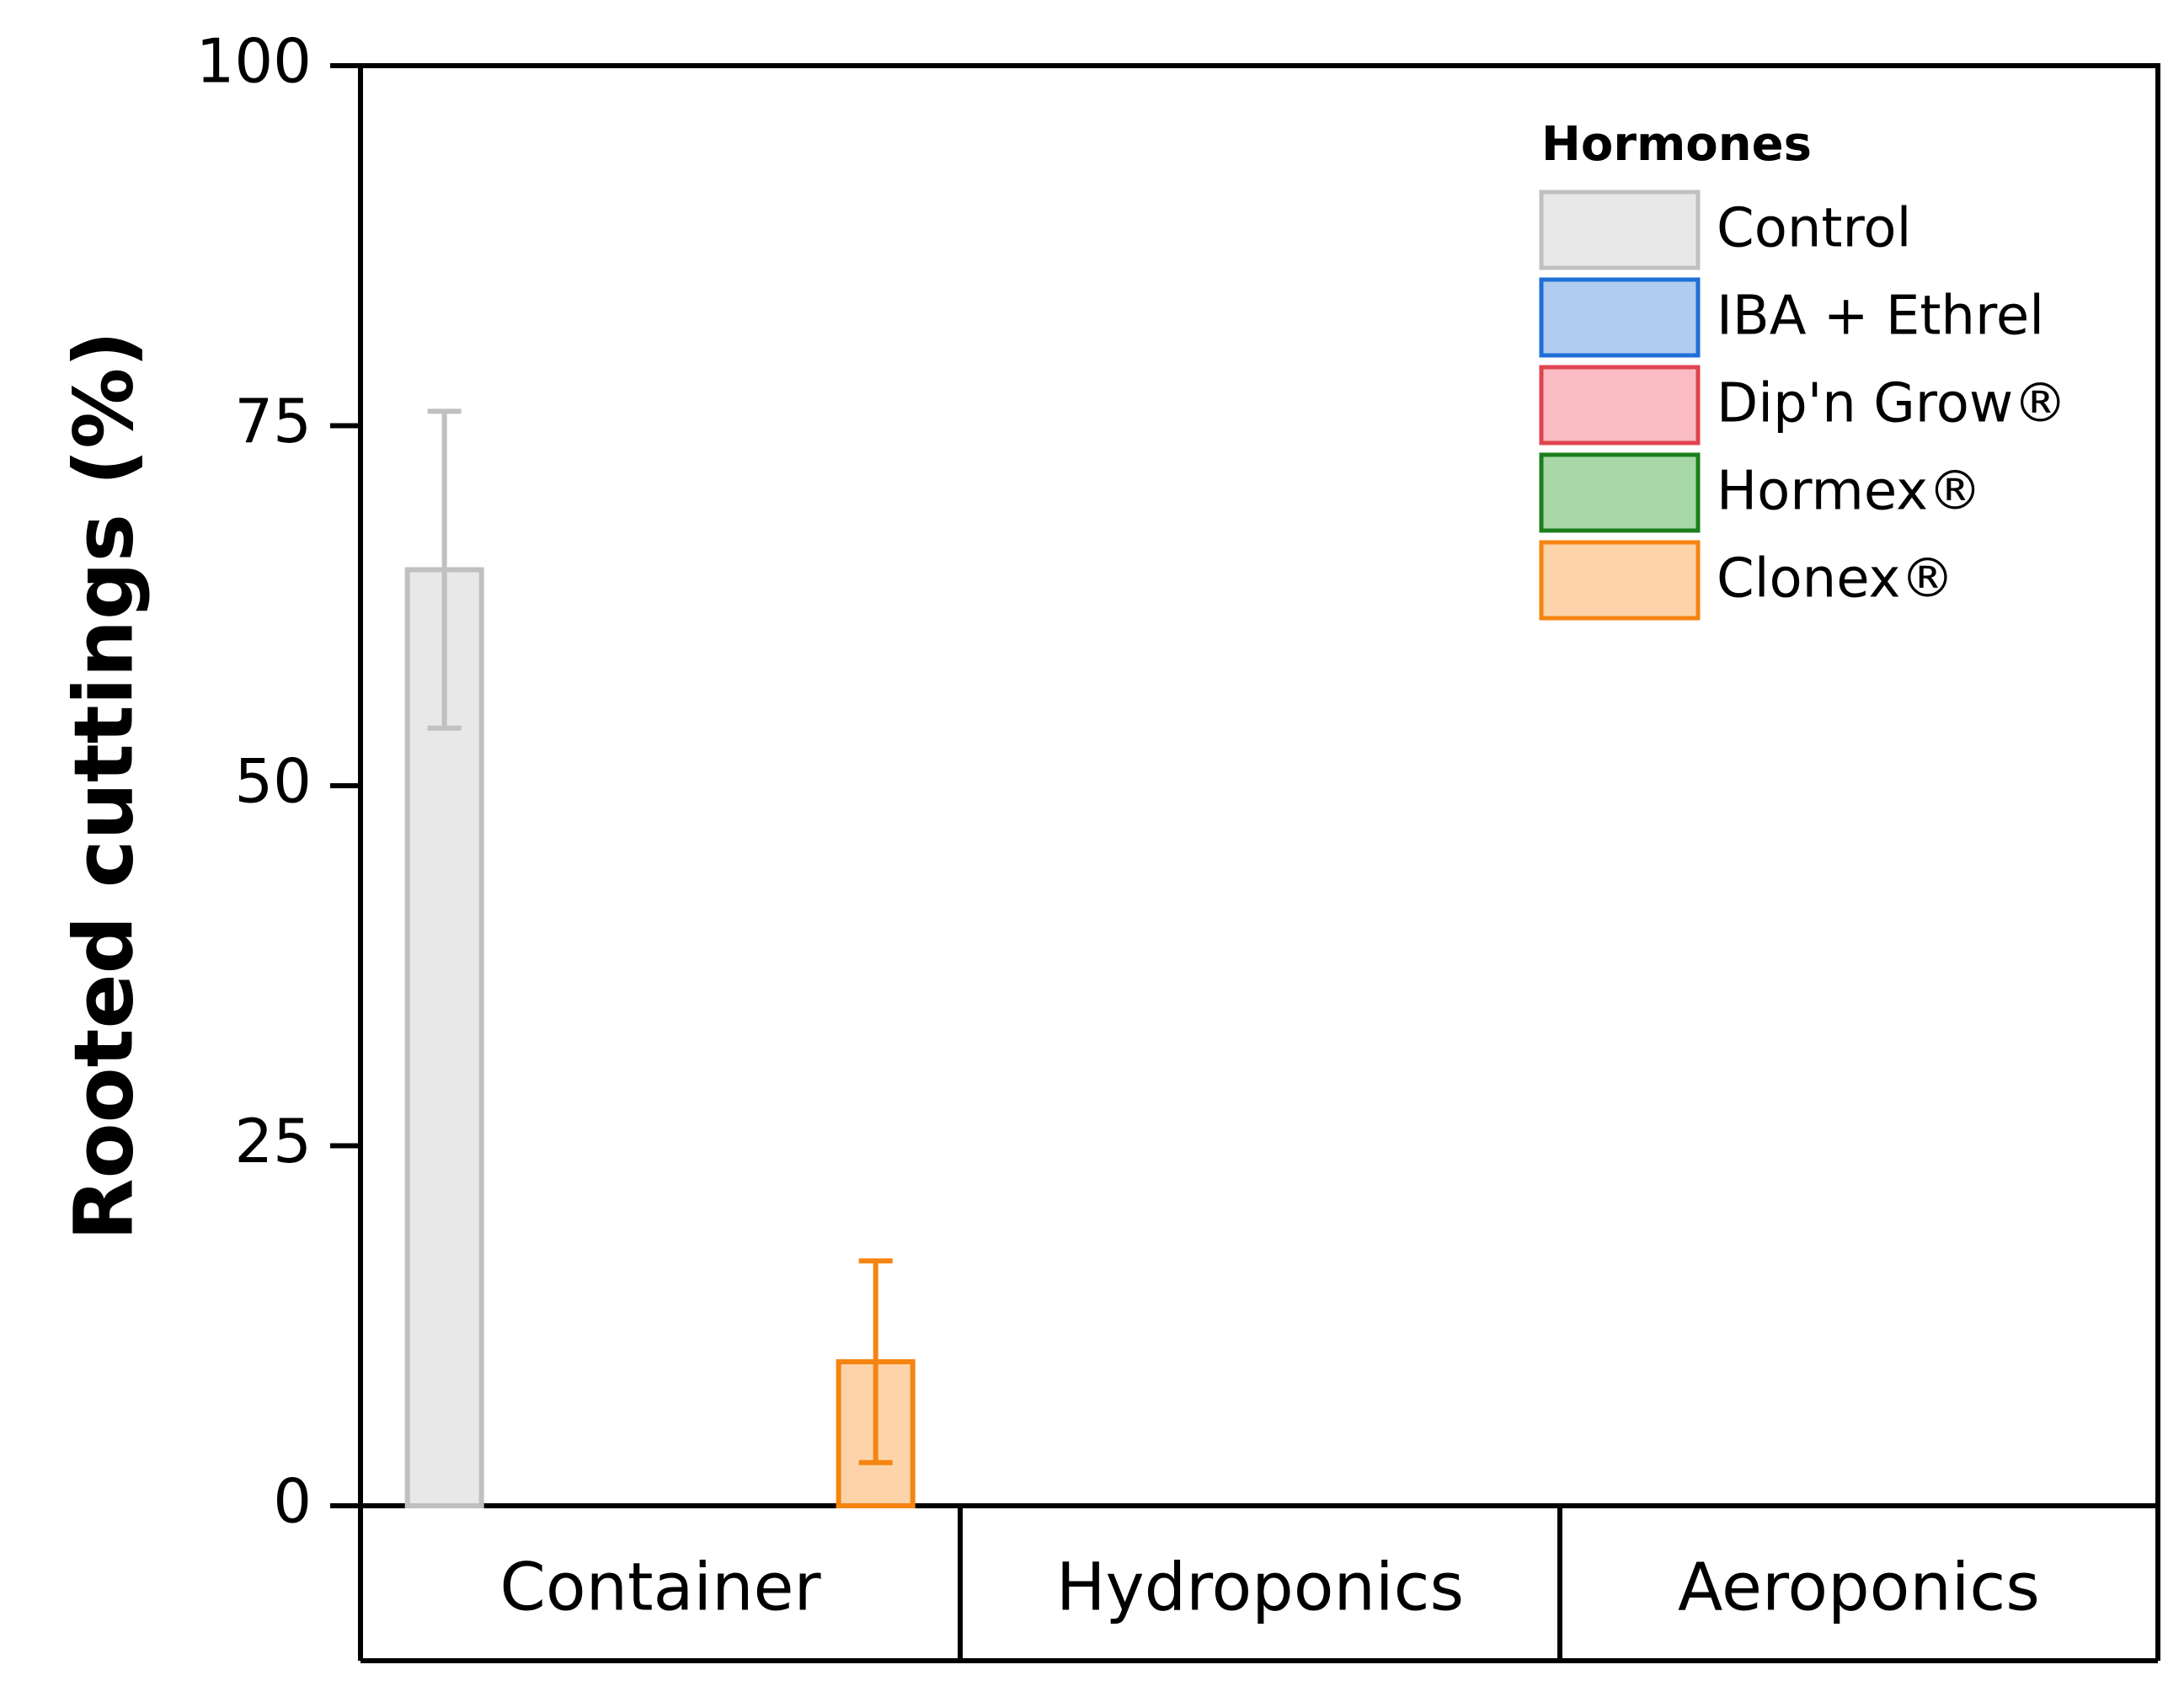 The image size is (2184, 1686). Describe the element at coordinates (103, 785) in the screenshot. I see `y-axis-label: Rooted cuttings (%)` at that location.